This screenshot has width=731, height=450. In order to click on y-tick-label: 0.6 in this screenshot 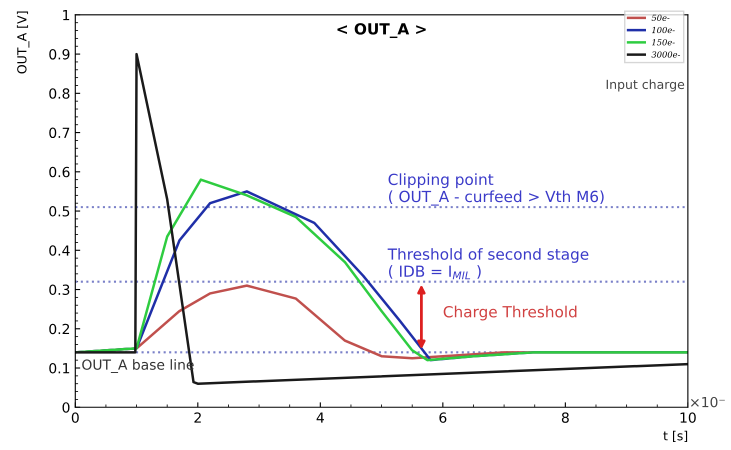, I will do `click(59, 172)`.